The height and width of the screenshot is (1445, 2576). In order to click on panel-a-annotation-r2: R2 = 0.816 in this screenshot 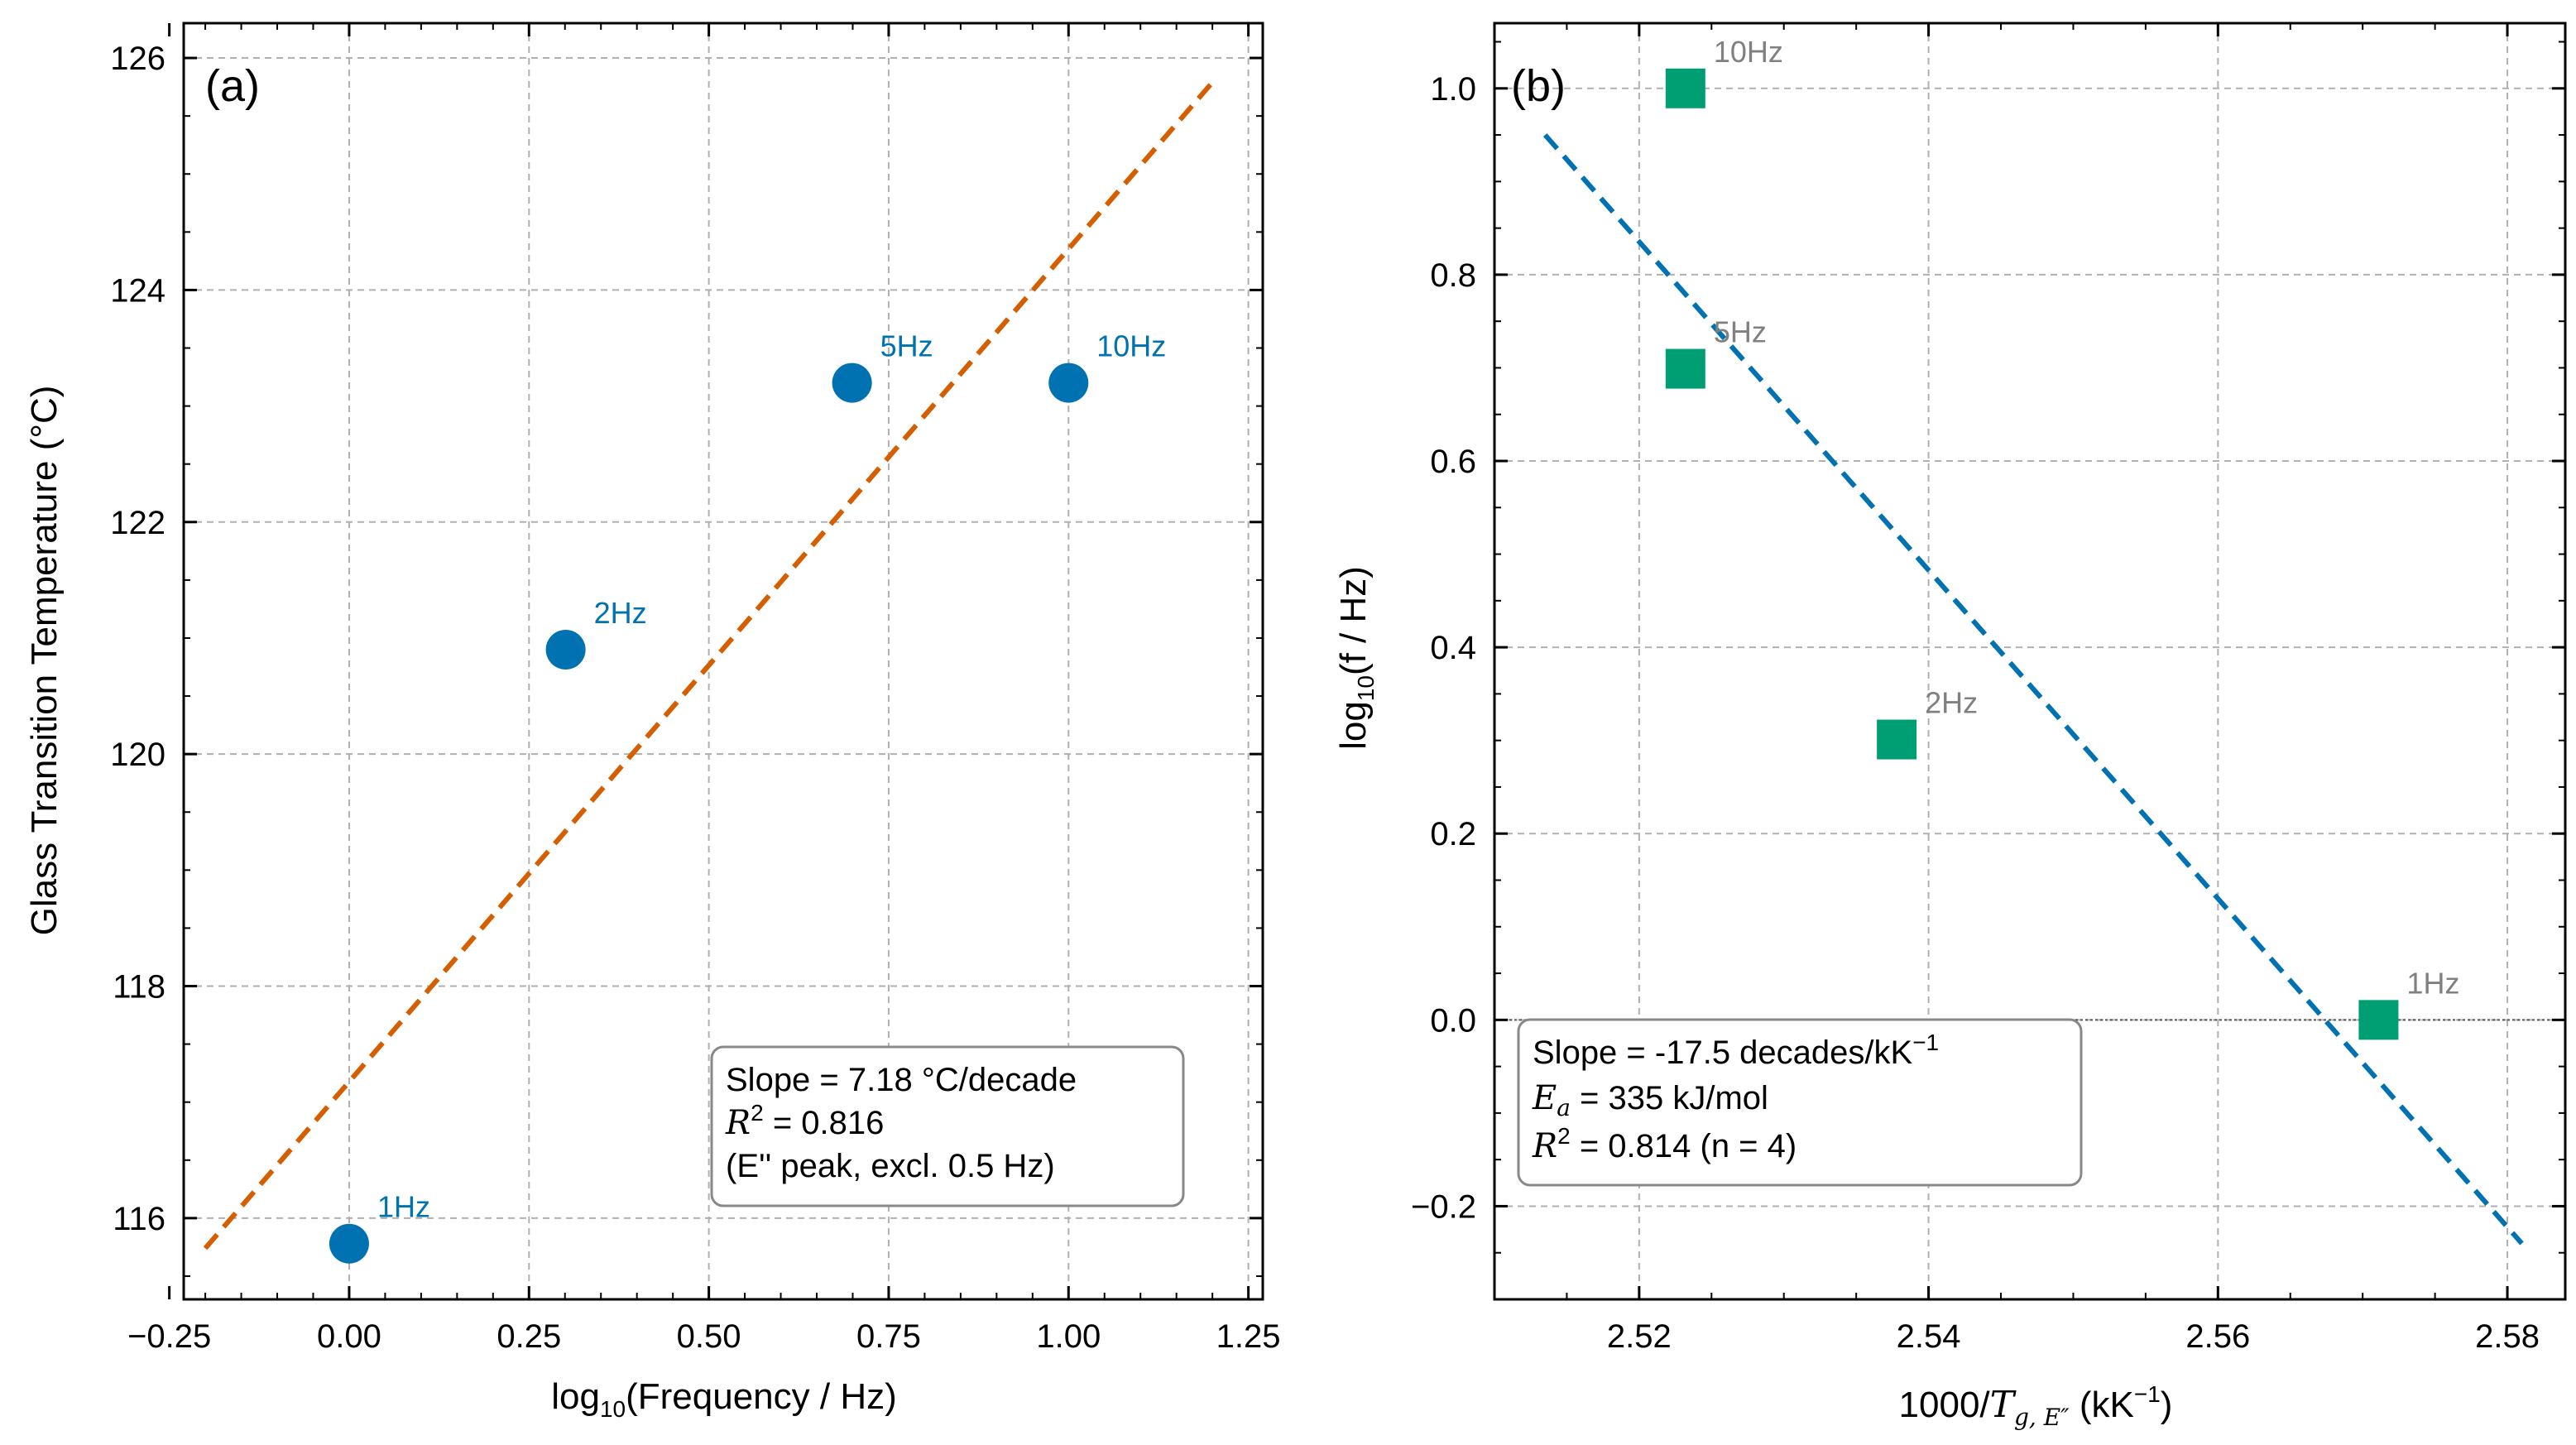, I will do `click(805, 1121)`.